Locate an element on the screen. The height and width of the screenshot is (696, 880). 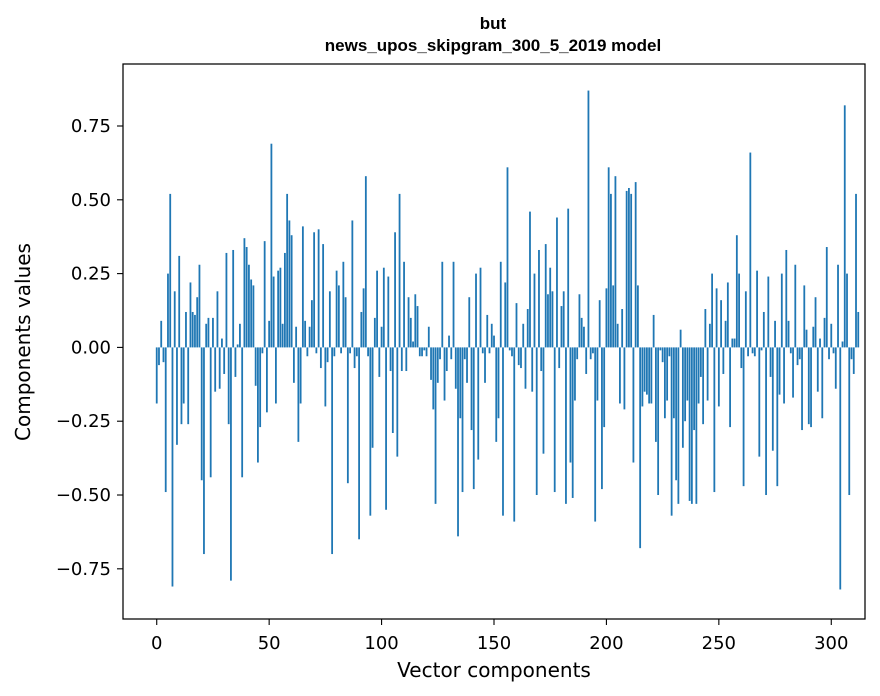
x-axis-ticks: 0 50 100 150 200 250 300 is located at coordinates (499, 636).